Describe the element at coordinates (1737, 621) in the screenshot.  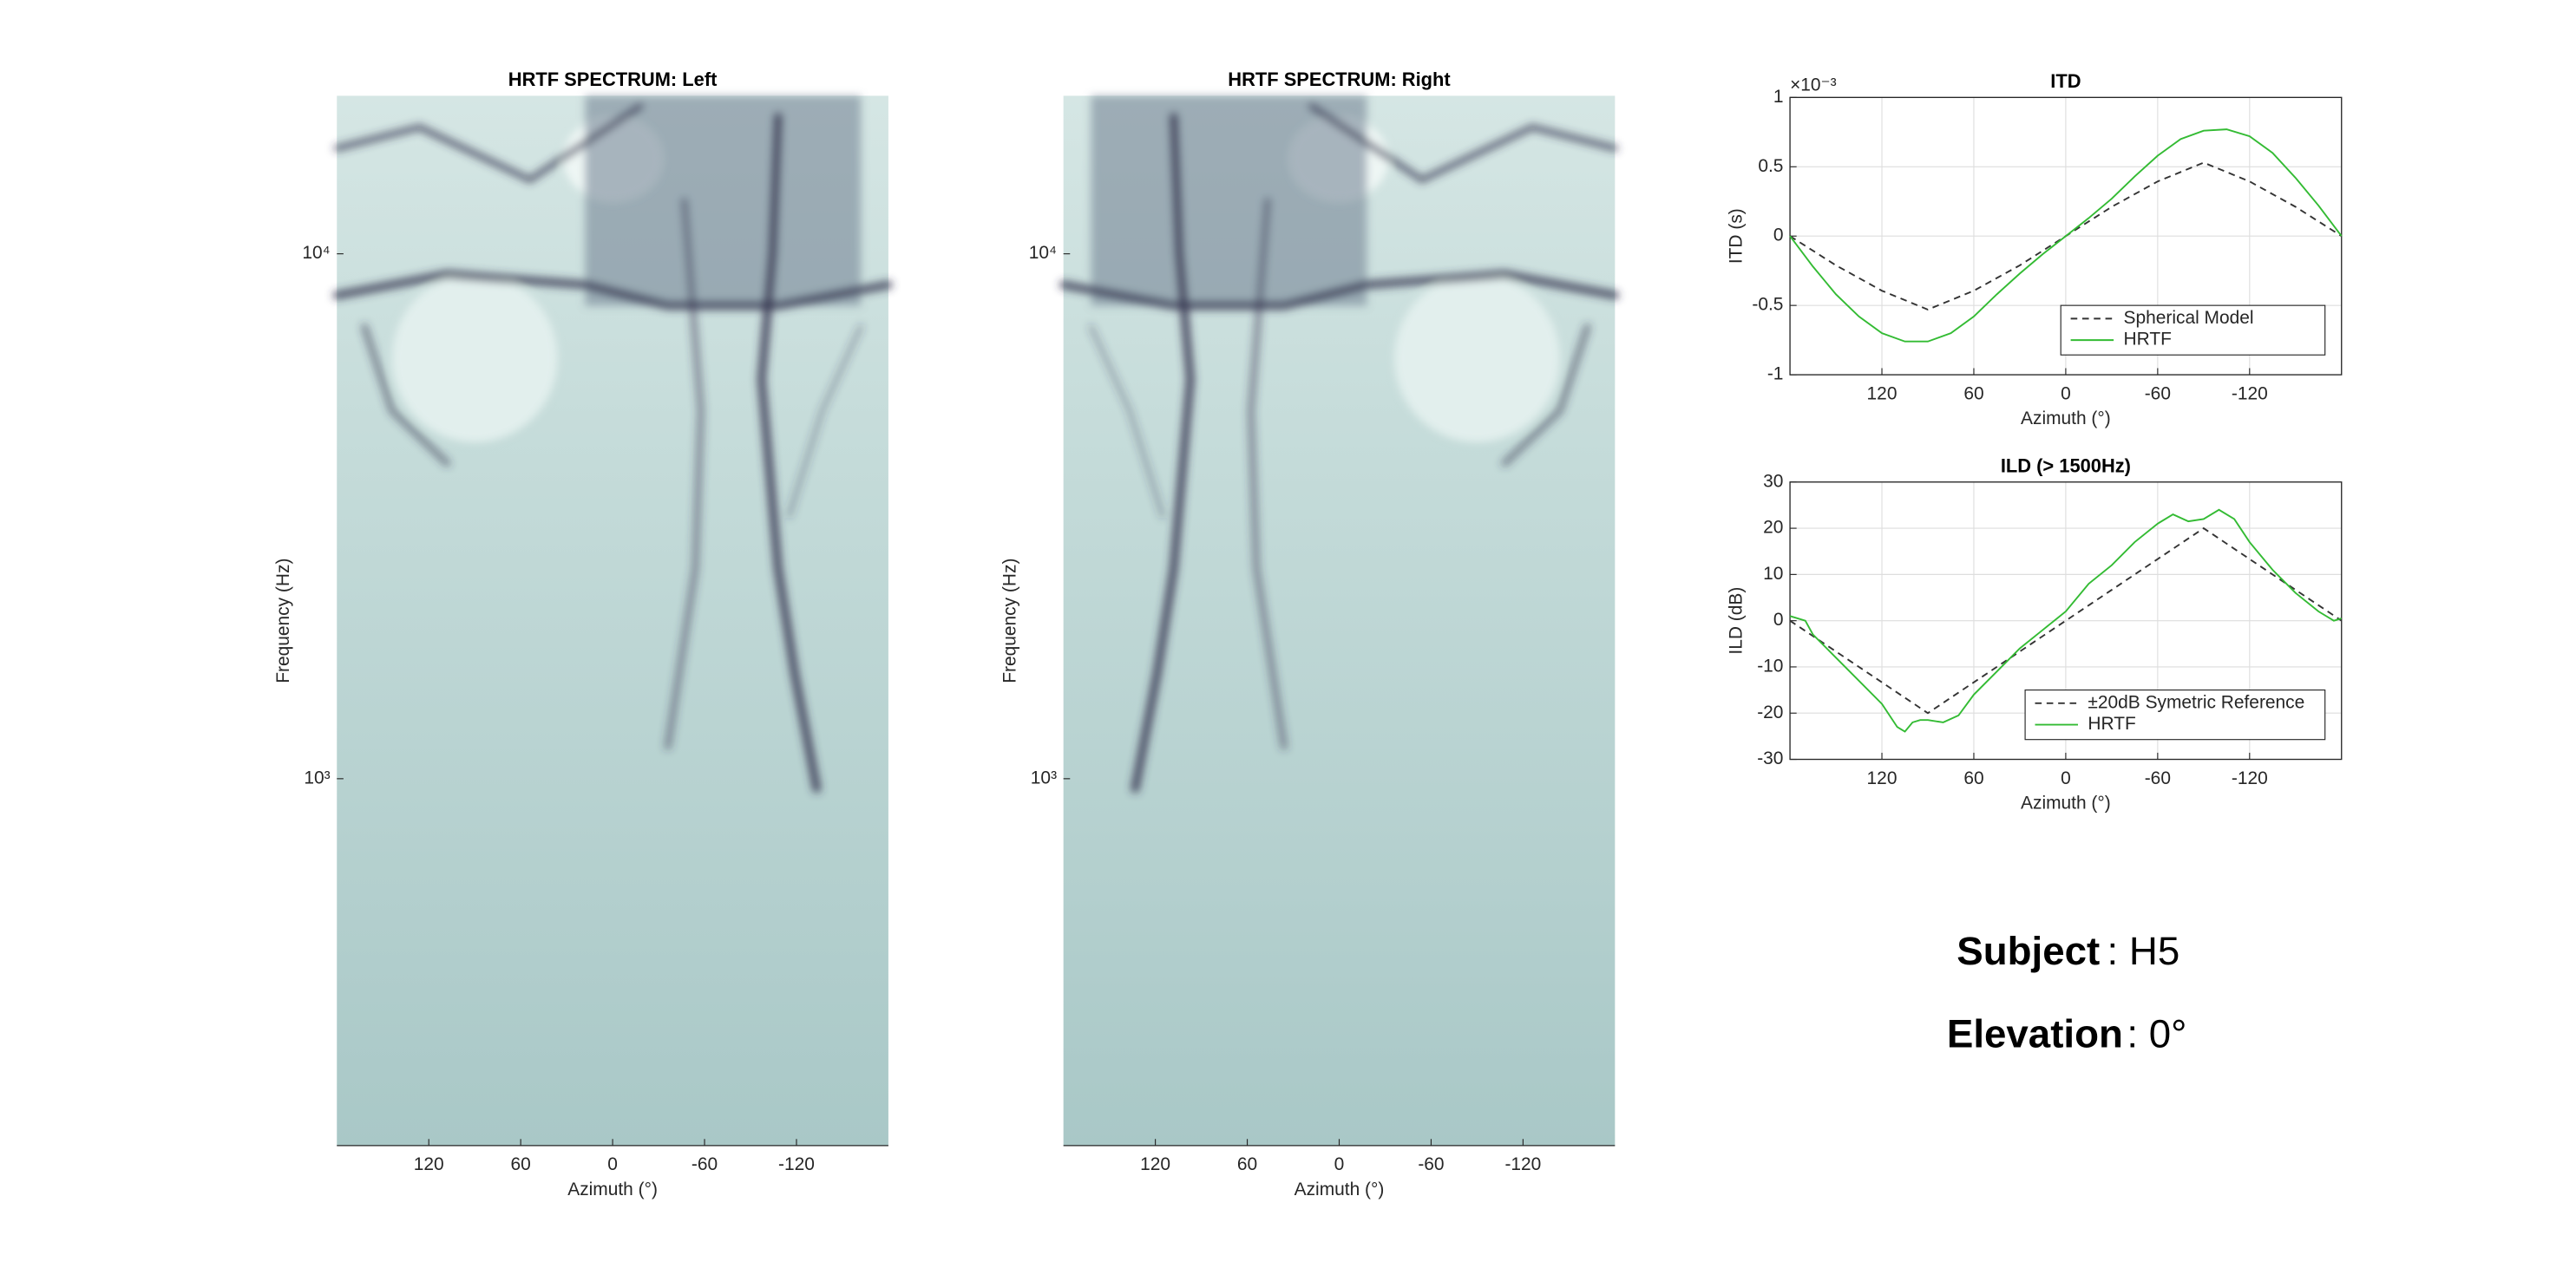
I see `y-axis-label: ILD (dB)` at that location.